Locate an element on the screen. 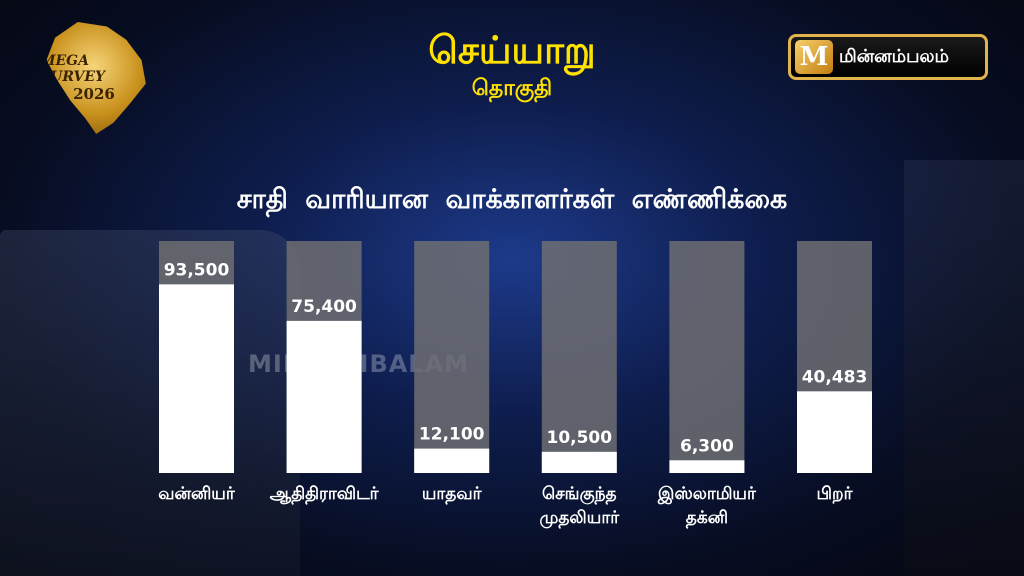 Image resolution: width=1024 pixels, height=576 pixels. data-label: 40,483 is located at coordinates (835, 377).